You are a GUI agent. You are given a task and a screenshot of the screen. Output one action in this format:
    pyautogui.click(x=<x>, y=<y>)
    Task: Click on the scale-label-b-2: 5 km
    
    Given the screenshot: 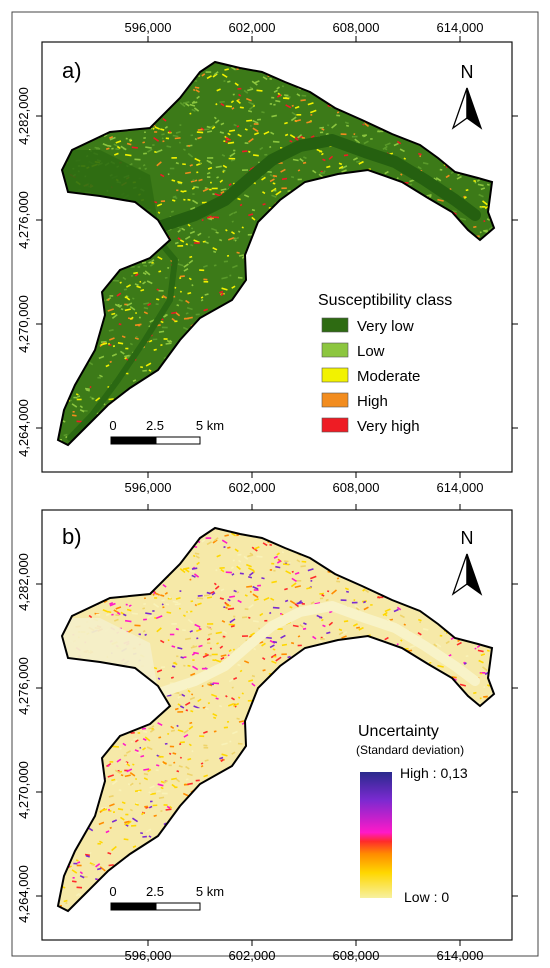 What is the action you would take?
    pyautogui.click(x=210, y=891)
    